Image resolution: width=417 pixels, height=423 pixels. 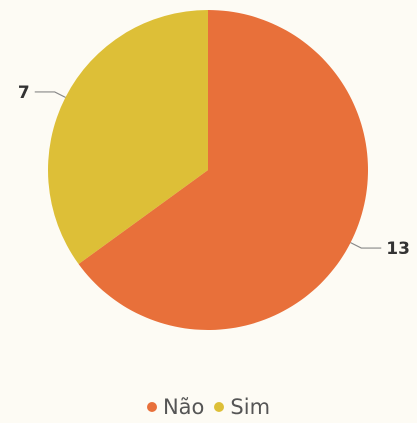 What do you see at coordinates (219, 407) in the screenshot?
I see `legend-swatch-sim` at bounding box center [219, 407].